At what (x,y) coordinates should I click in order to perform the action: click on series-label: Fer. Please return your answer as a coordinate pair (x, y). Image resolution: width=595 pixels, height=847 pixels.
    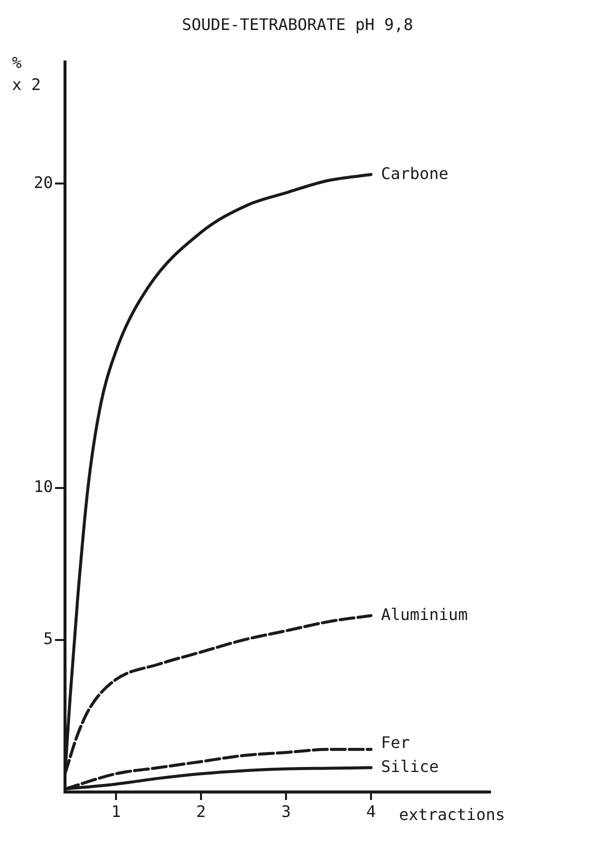
    Looking at the image, I should click on (395, 743).